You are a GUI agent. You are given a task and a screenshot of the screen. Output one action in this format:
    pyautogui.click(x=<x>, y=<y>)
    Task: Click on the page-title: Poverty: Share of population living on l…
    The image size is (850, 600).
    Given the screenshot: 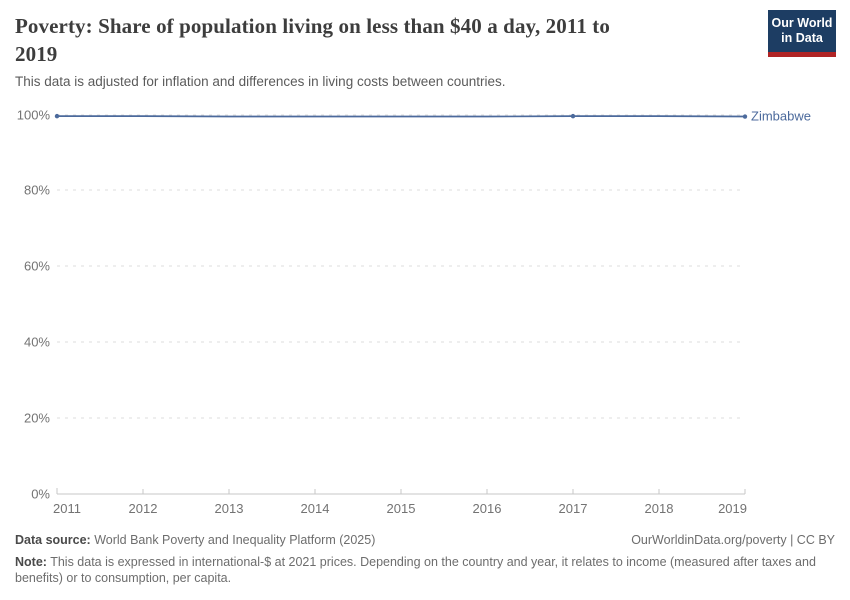 What is the action you would take?
    pyautogui.click(x=312, y=40)
    